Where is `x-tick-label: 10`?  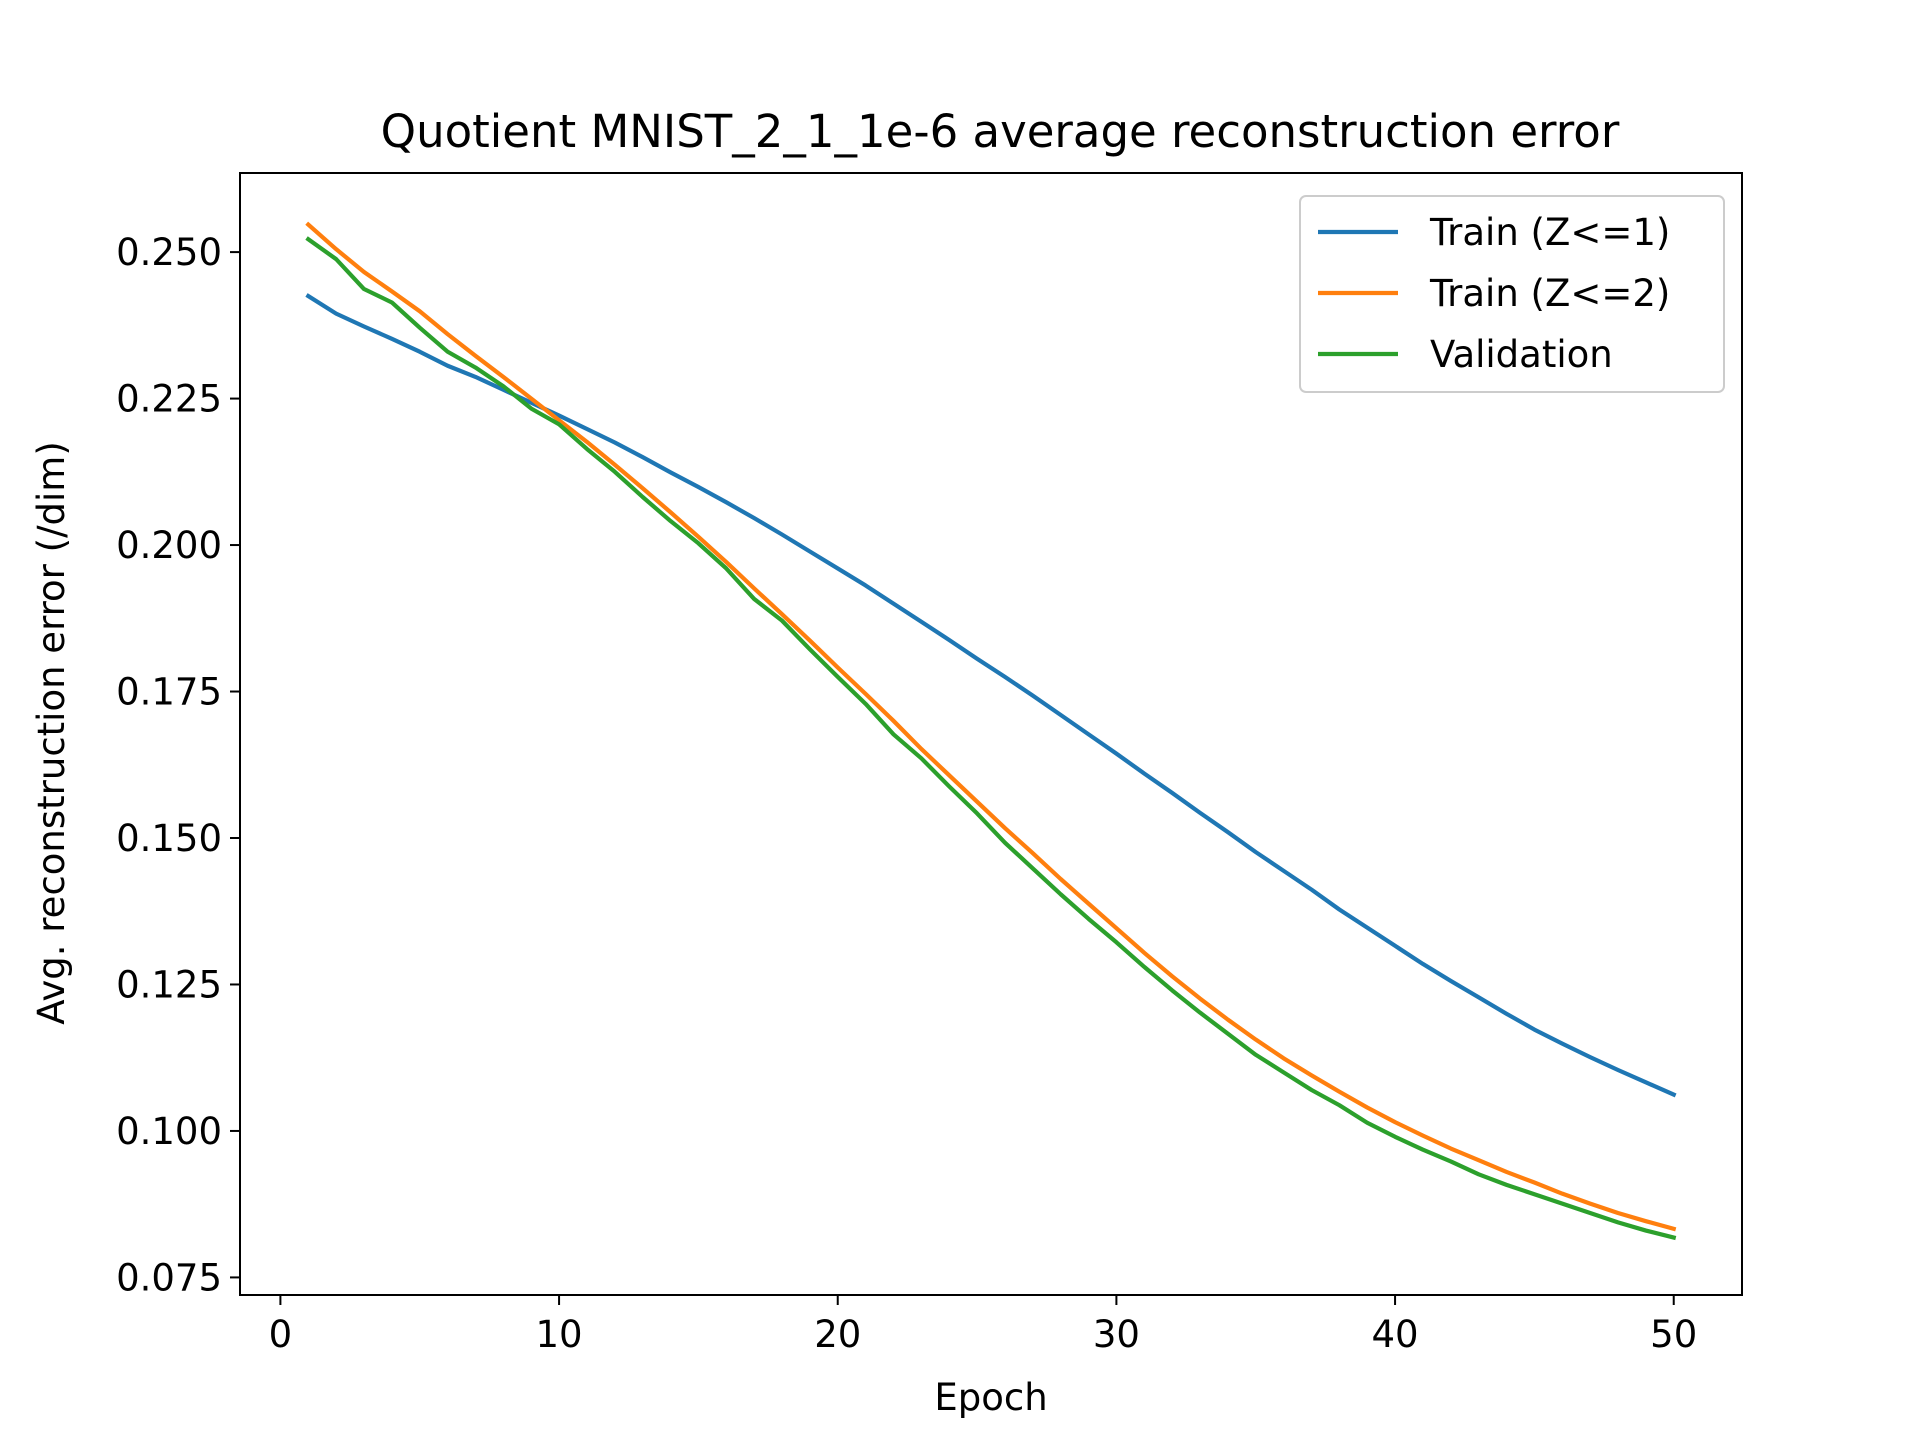
x-tick-label: 10 is located at coordinates (559, 1334).